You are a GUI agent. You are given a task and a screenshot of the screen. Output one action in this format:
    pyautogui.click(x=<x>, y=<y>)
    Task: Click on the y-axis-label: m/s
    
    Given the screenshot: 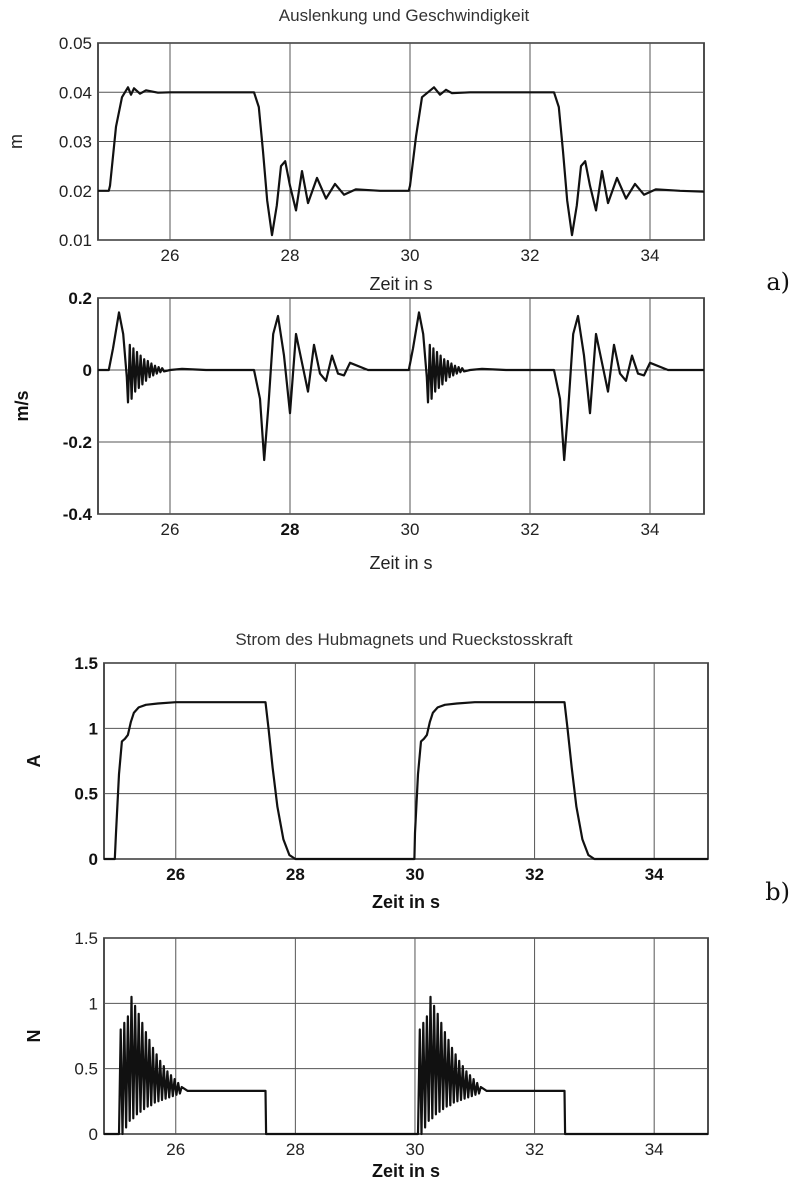 What is the action you would take?
    pyautogui.click(x=22, y=405)
    